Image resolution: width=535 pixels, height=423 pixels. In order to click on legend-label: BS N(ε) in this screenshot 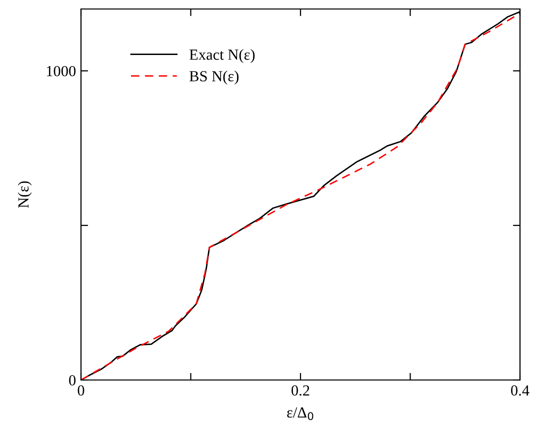, I will do `click(214, 77)`.